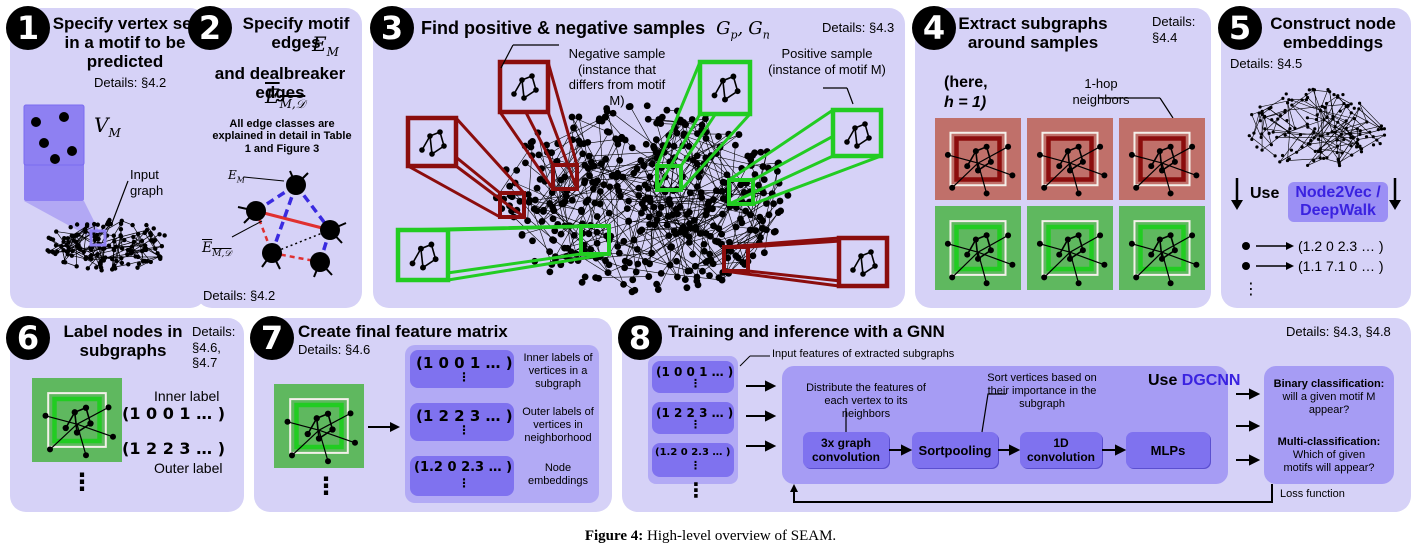  What do you see at coordinates (1101, 91) in the screenshot?
I see `hop-neighbors-label: 1-hop neighbors` at bounding box center [1101, 91].